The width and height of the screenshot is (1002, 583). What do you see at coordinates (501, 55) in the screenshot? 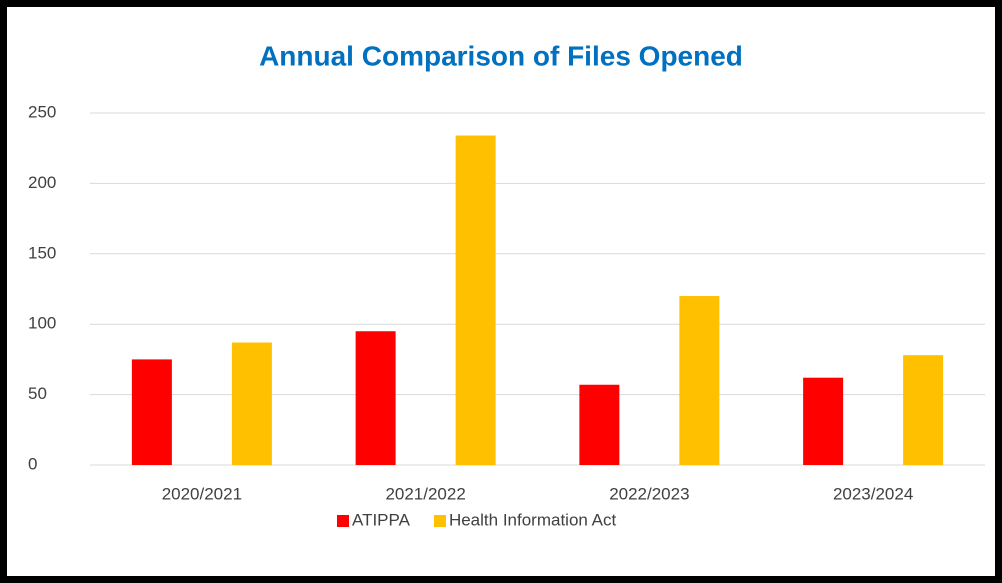
I see `chart-title: Annual Comparison of Files Opened` at bounding box center [501, 55].